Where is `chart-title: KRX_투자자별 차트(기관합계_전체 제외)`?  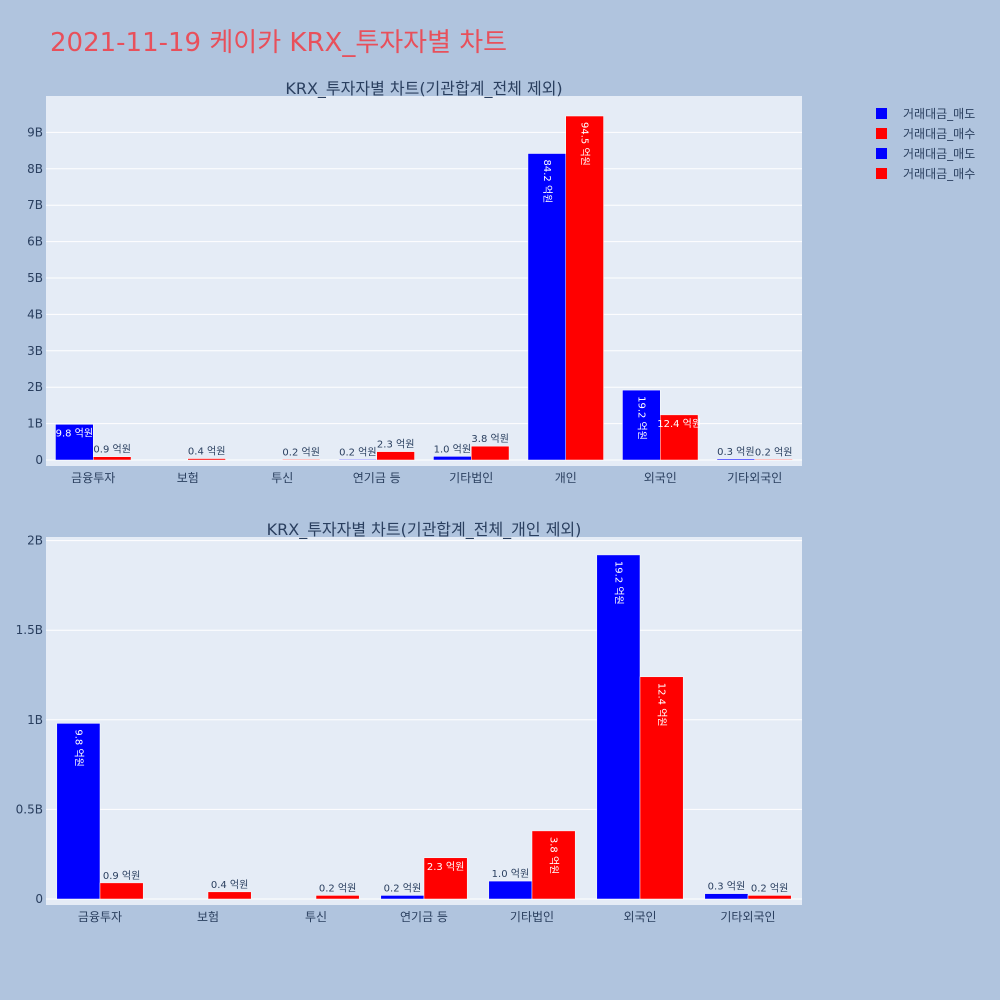 chart-title: KRX_투자자별 차트(기관합계_전체 제외) is located at coordinates (423, 89).